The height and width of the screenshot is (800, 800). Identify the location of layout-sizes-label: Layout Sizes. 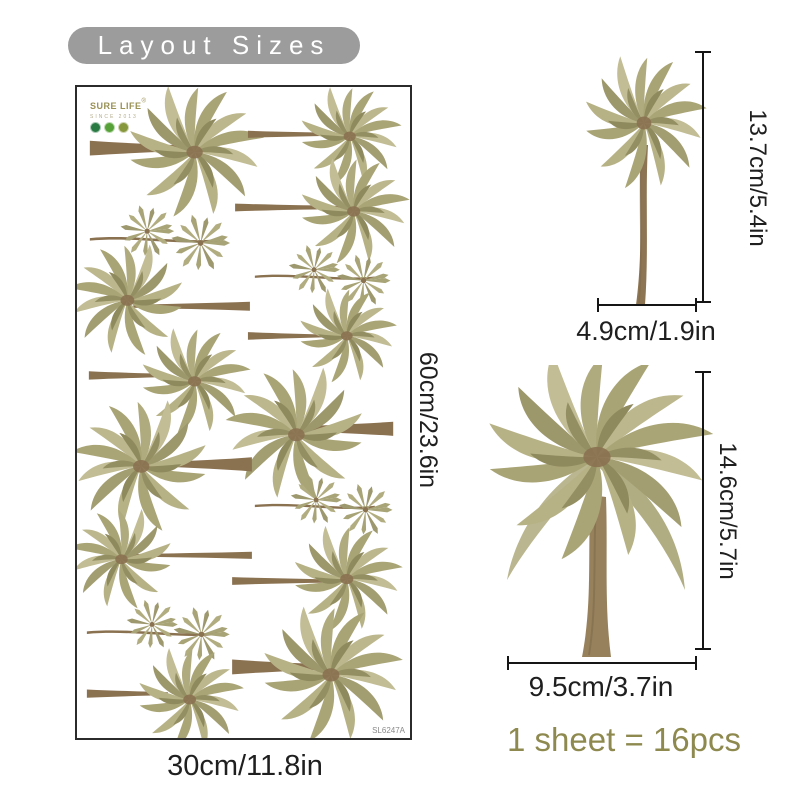
(214, 45).